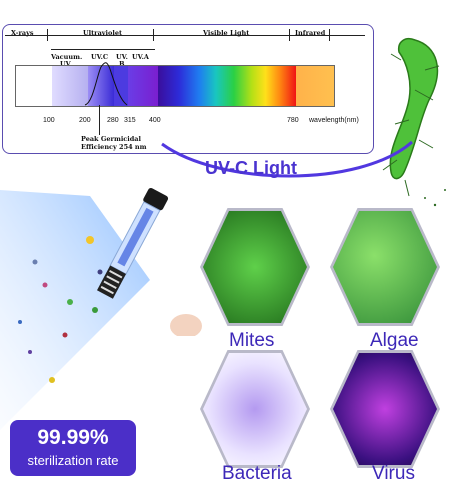  What do you see at coordinates (315, 86) in the screenshot?
I see `infrared-segment` at bounding box center [315, 86].